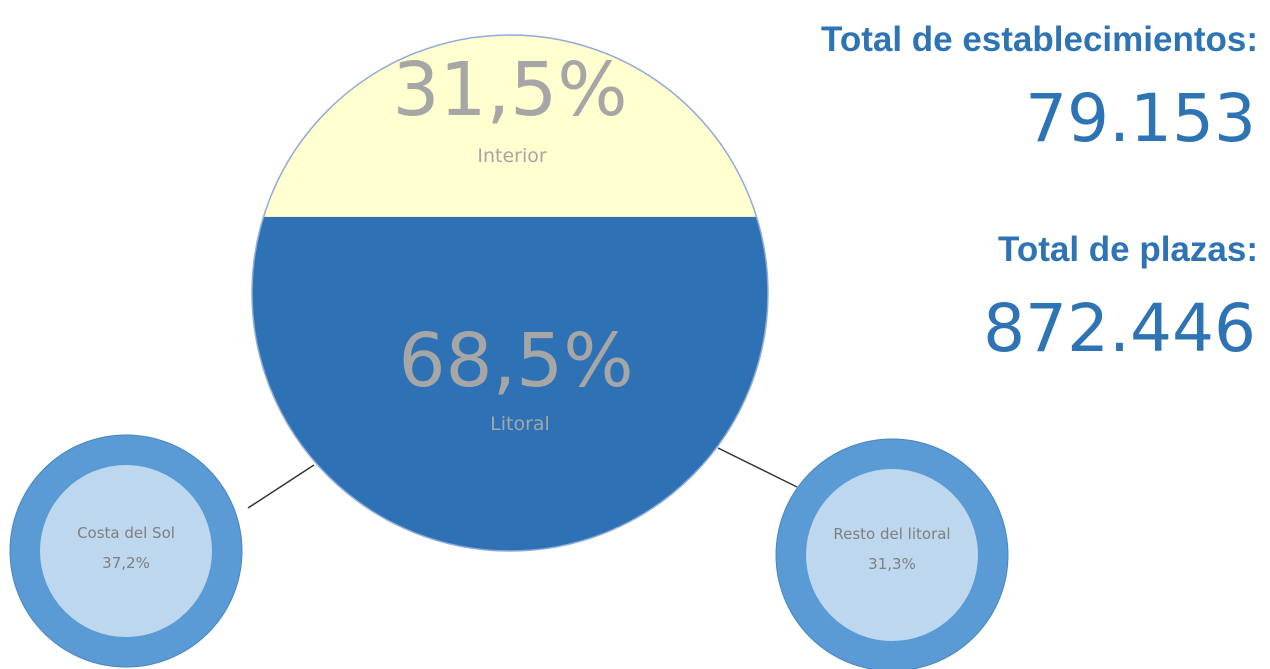 The width and height of the screenshot is (1270, 669). What do you see at coordinates (757, 467) in the screenshot?
I see `connector-line-resto` at bounding box center [757, 467].